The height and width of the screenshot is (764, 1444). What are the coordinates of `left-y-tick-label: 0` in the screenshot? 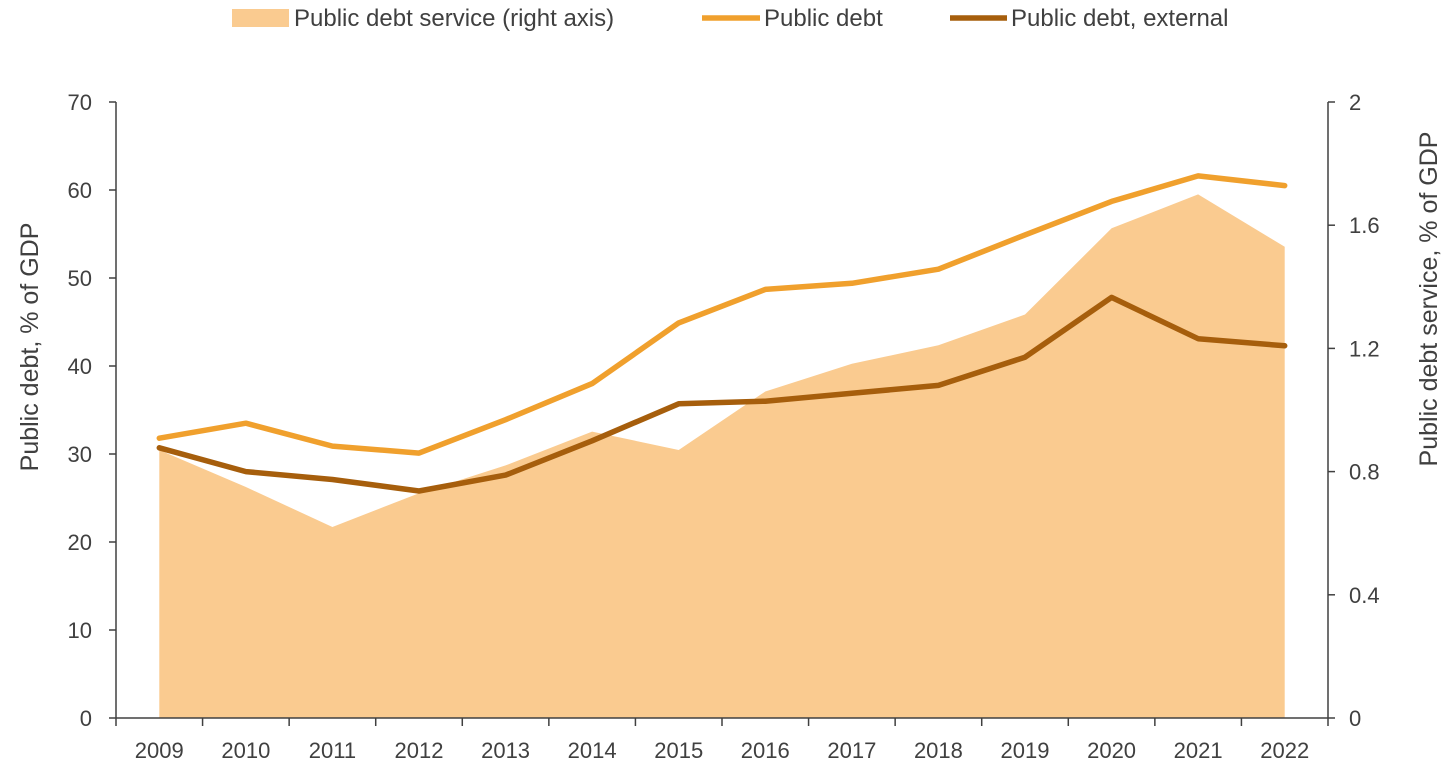 It's located at (86, 718).